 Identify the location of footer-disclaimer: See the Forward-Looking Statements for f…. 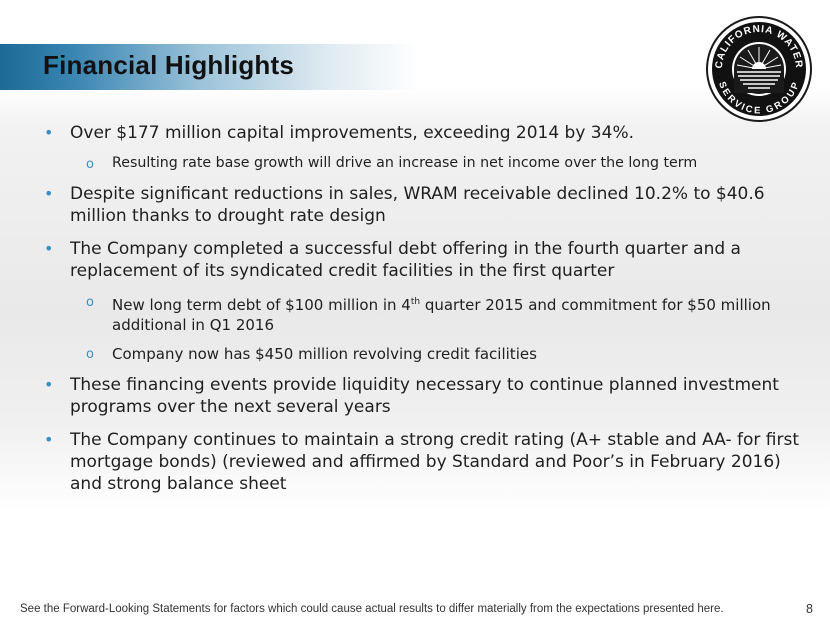
(372, 609).